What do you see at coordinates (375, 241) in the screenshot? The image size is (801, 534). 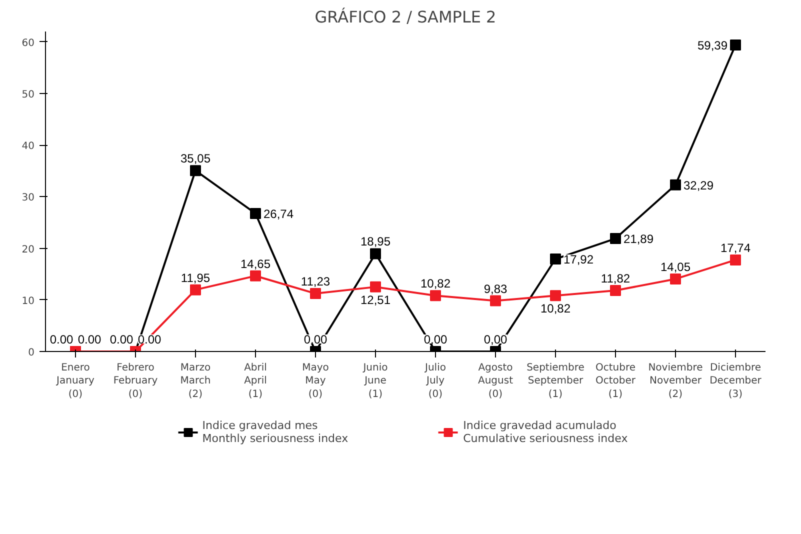 I see `data-label: 18,95` at bounding box center [375, 241].